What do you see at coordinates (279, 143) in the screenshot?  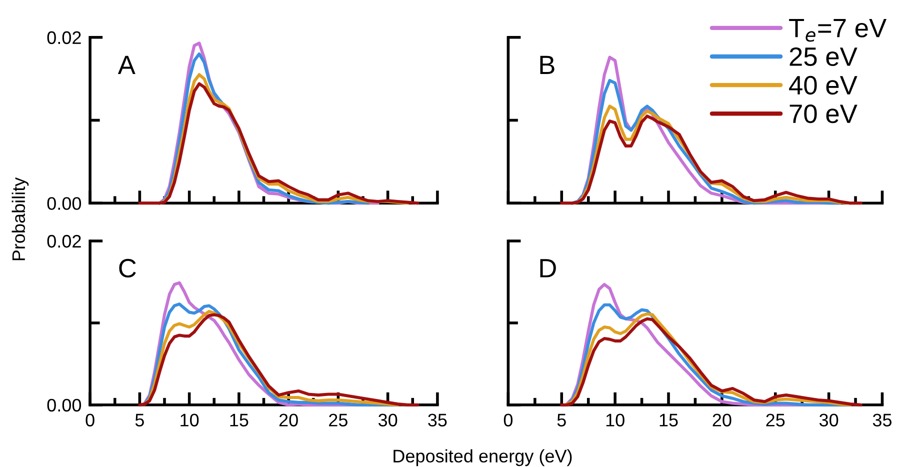 I see `line-series` at bounding box center [279, 143].